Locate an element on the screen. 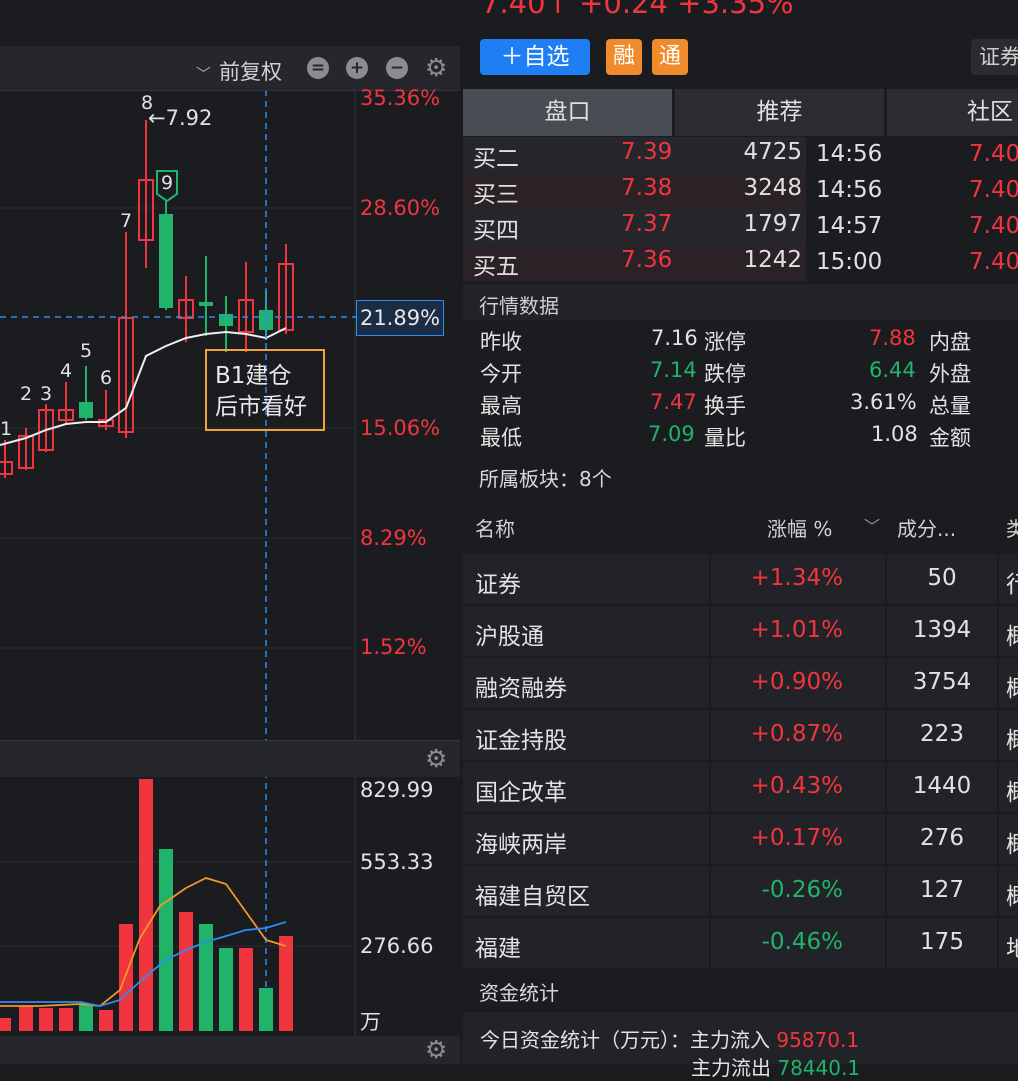 Image resolution: width=1018 pixels, height=1081 pixels. count-label: 2 is located at coordinates (26, 394).